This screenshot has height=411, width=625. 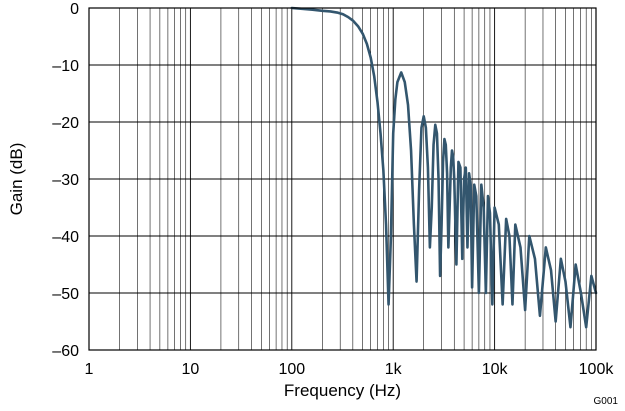 I want to click on x-tick-label: 1, so click(x=89, y=369).